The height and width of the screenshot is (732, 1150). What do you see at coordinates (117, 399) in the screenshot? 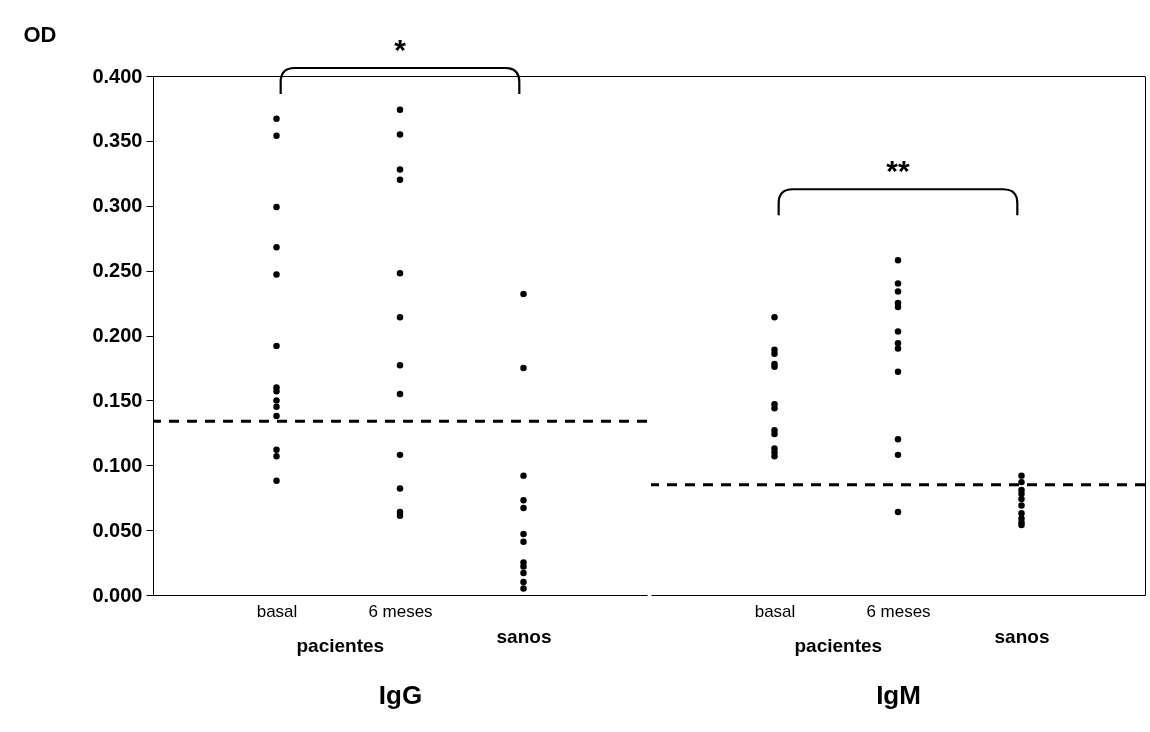
I see `y-tick-label: 0.150` at bounding box center [117, 399].